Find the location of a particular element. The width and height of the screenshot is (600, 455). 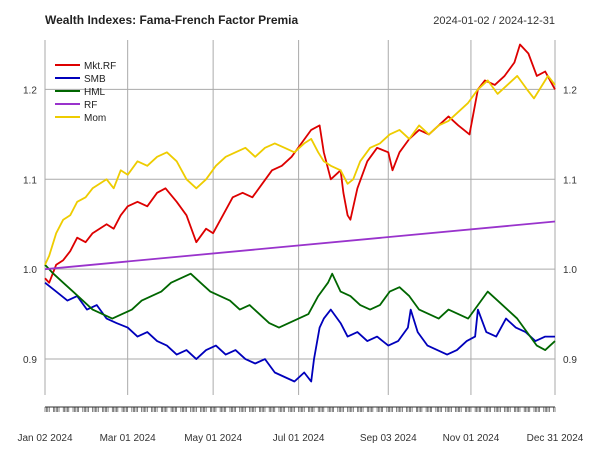

series-line-rf is located at coordinates (300, 245).